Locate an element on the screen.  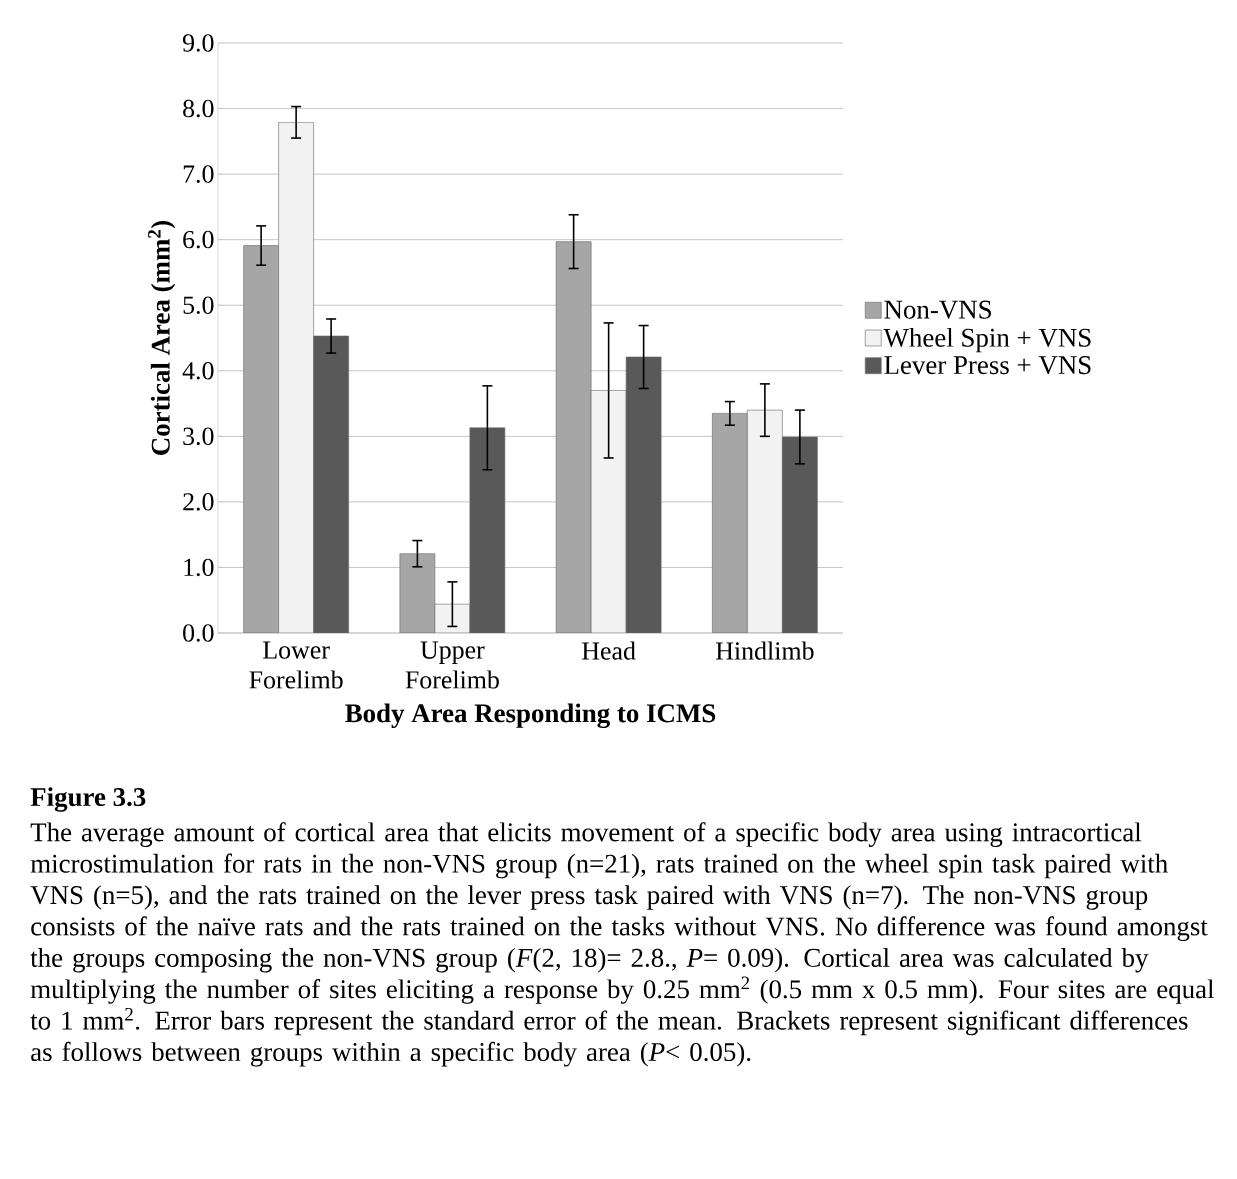
y-tick-label: 4.0 is located at coordinates (198, 370).